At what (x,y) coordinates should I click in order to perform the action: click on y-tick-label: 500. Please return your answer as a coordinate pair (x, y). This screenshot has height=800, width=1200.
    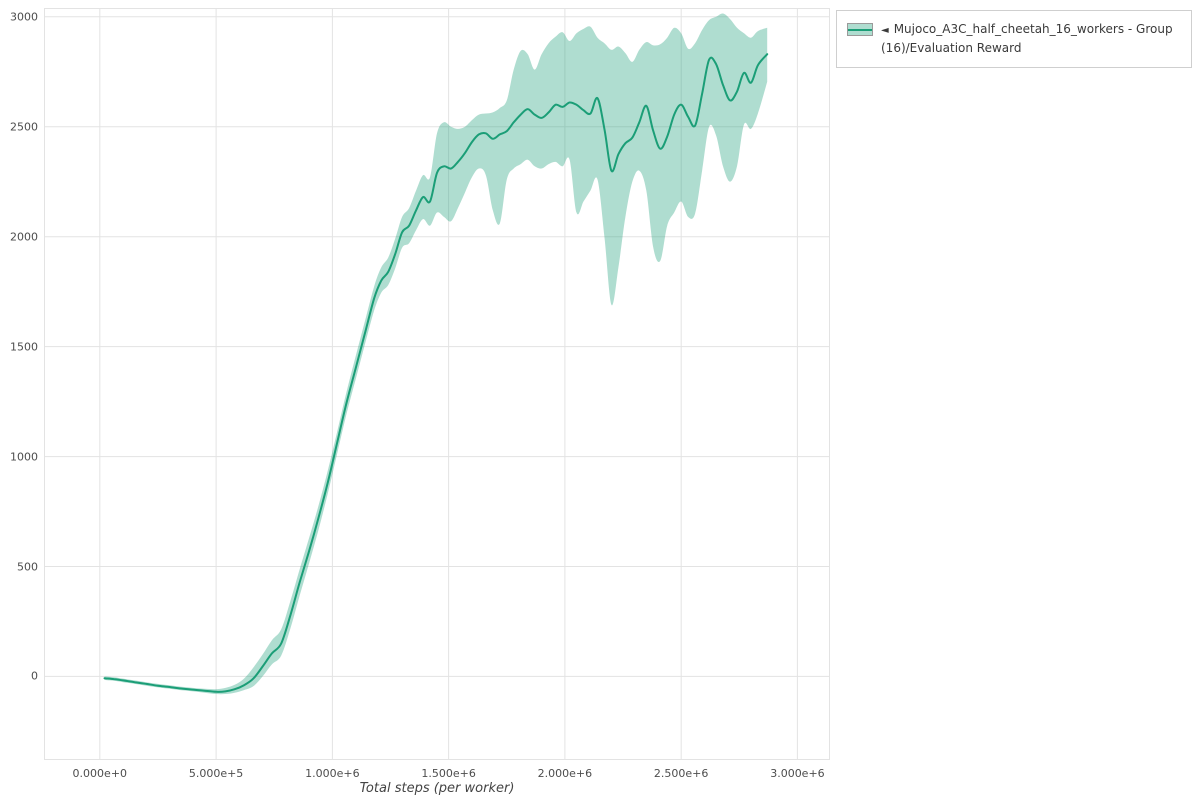
    Looking at the image, I should click on (27, 566).